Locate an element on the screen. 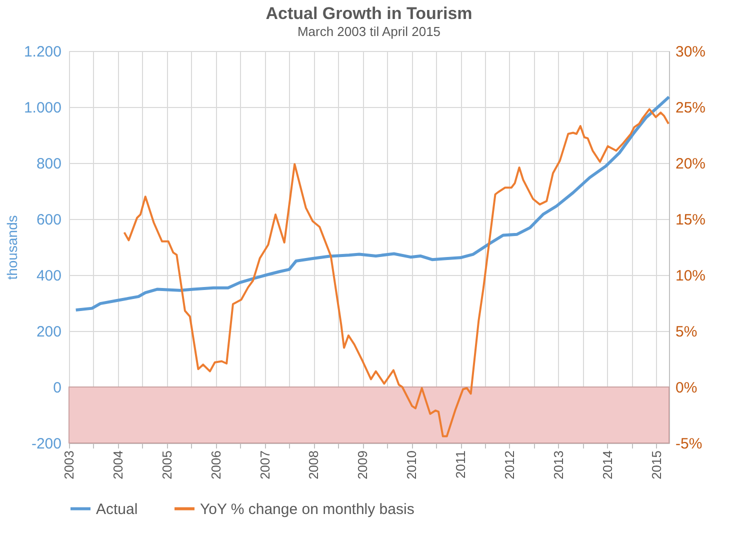 The image size is (750, 546). y2-tick-label: 5% is located at coordinates (687, 332).